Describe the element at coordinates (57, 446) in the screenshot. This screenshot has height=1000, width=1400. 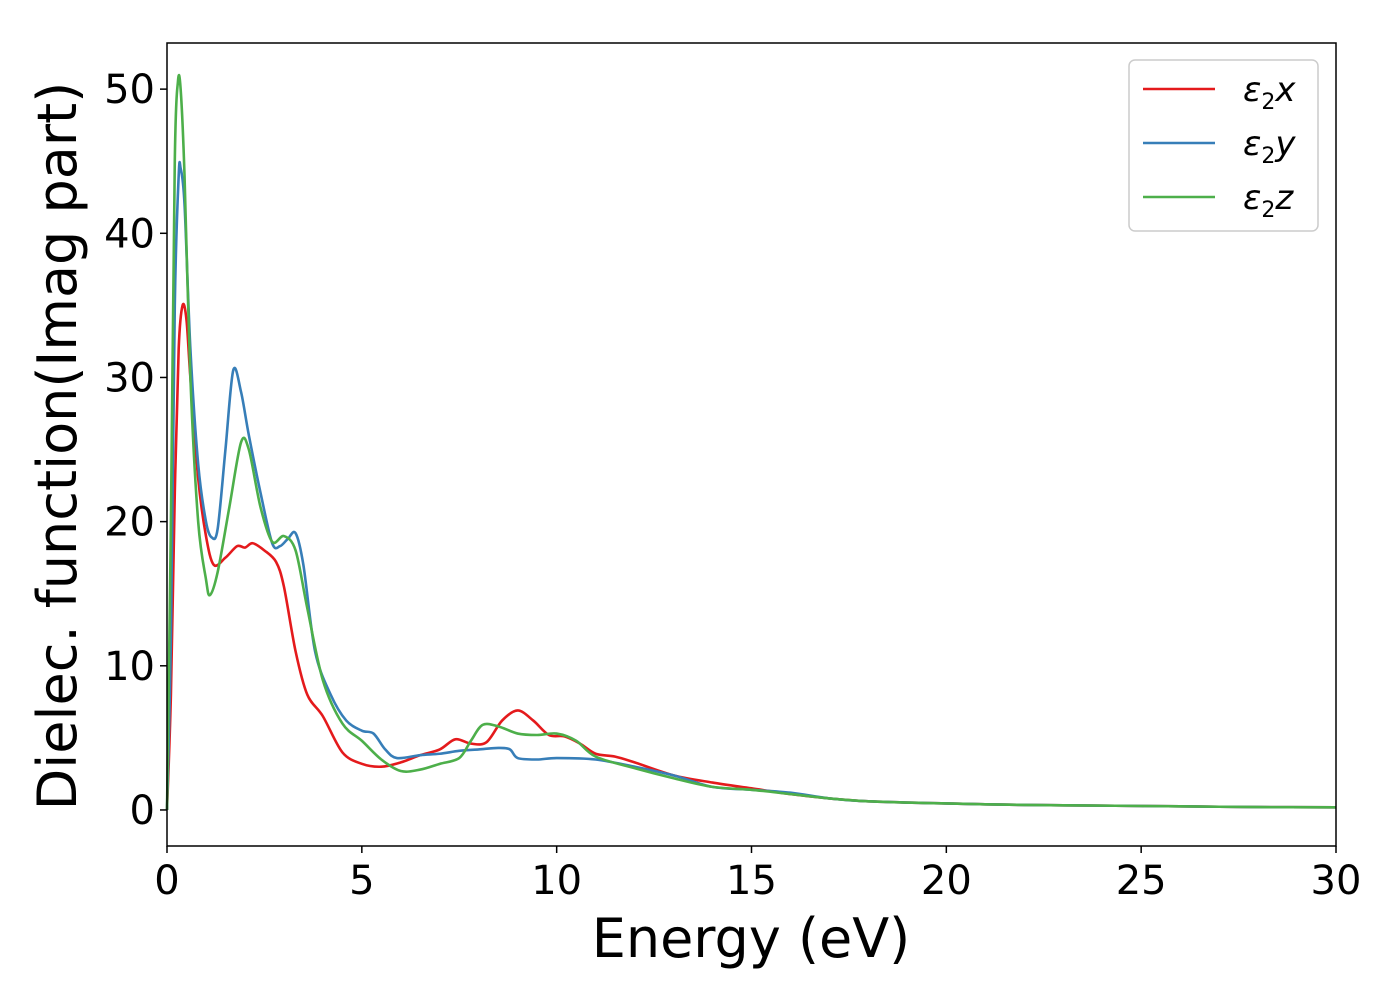
I see `y-axis-label: Dielec. function(Imag part)` at that location.